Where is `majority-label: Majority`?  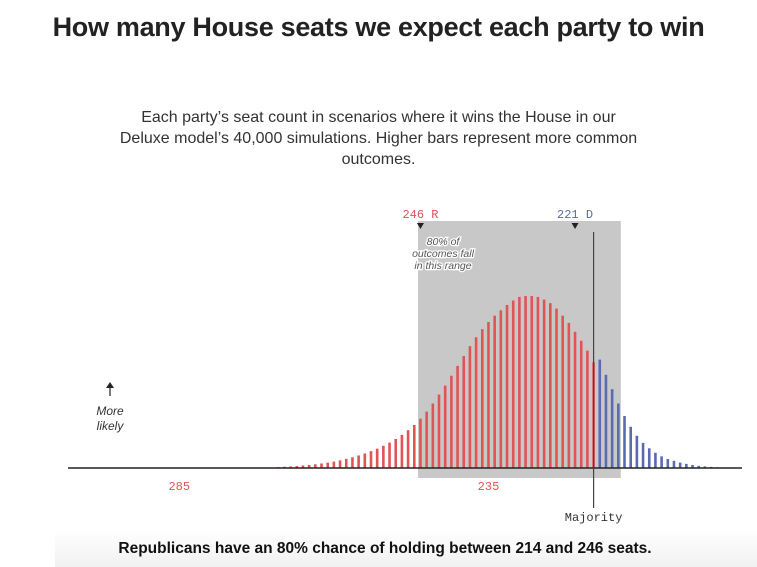
majority-label: Majority is located at coordinates (594, 518).